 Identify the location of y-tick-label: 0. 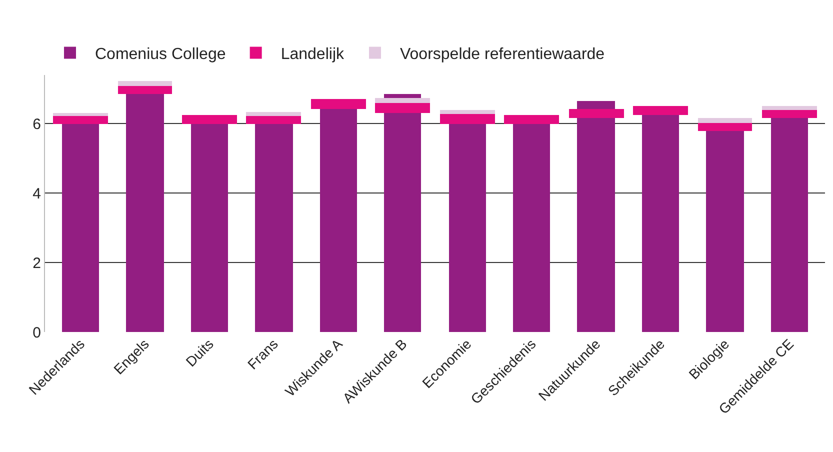
(36, 333).